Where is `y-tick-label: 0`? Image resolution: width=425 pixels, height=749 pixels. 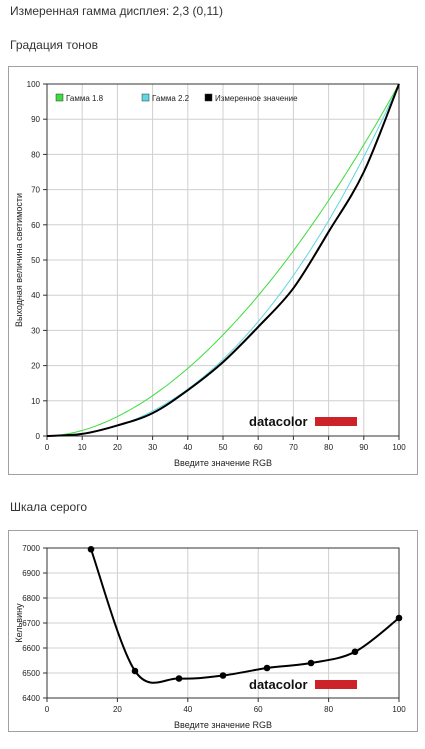 y-tick-label: 0 is located at coordinates (38, 436).